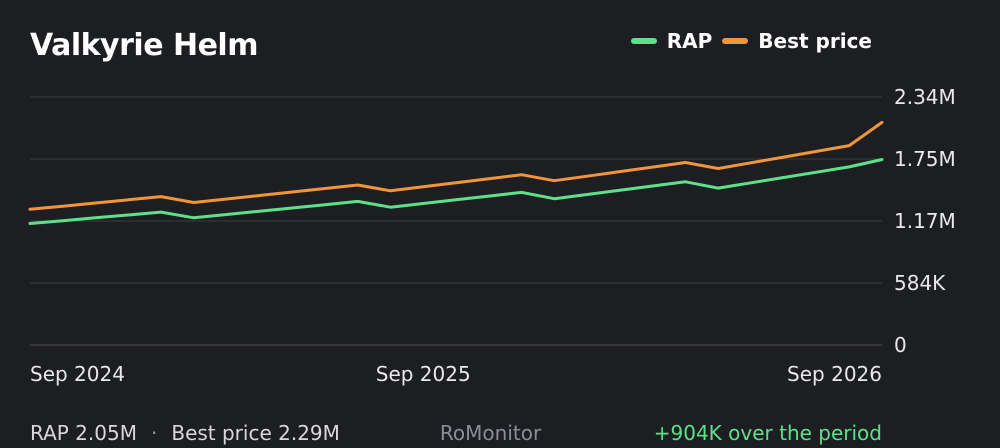 This screenshot has width=1000, height=448. I want to click on legend-swatch-best-price, so click(735, 41).